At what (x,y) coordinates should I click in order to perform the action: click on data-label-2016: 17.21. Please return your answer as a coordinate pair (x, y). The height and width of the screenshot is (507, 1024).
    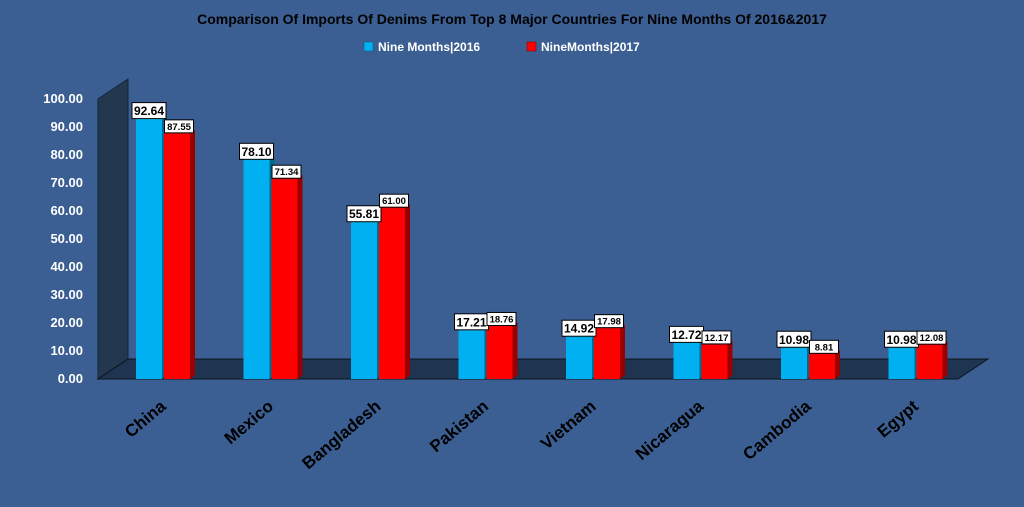
    Looking at the image, I should click on (471, 322).